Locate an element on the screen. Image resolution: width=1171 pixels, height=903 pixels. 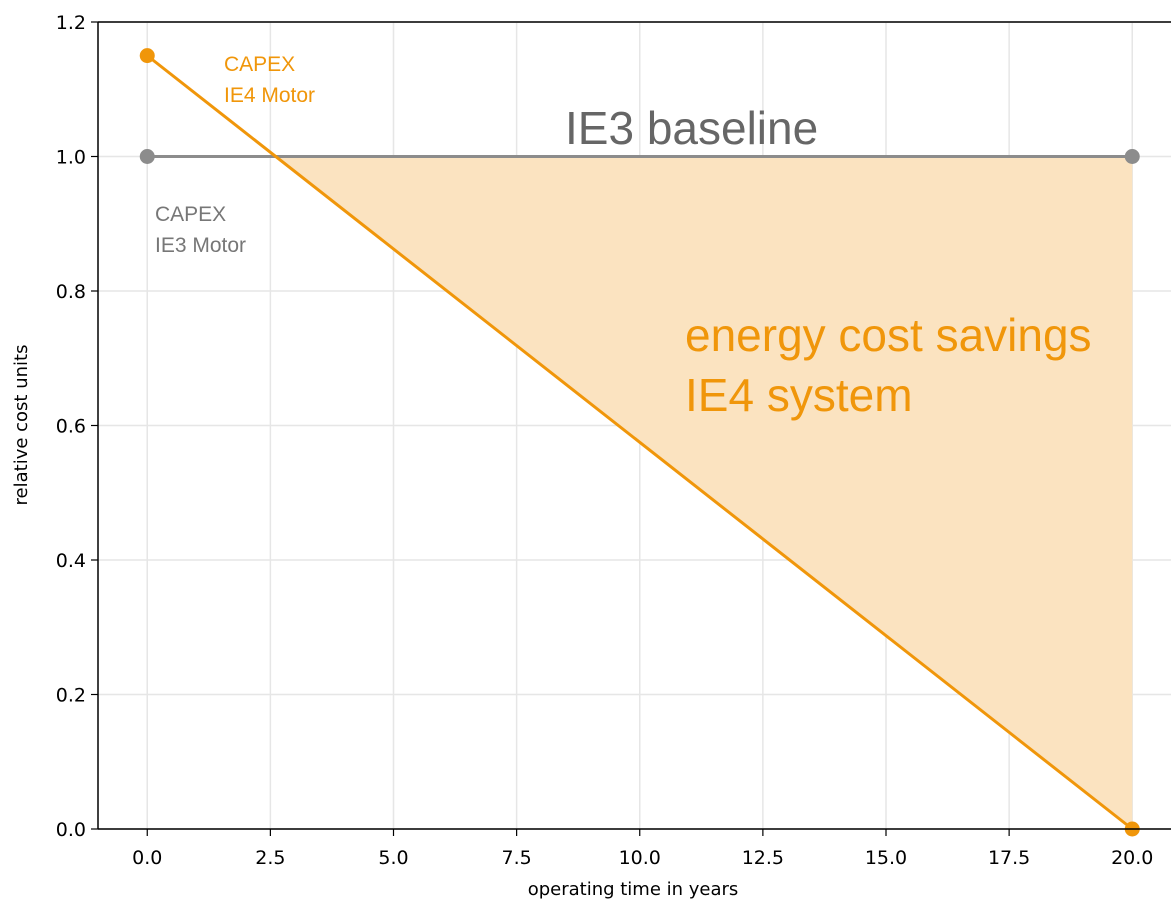
annotation: IE3 Motor is located at coordinates (200, 245).